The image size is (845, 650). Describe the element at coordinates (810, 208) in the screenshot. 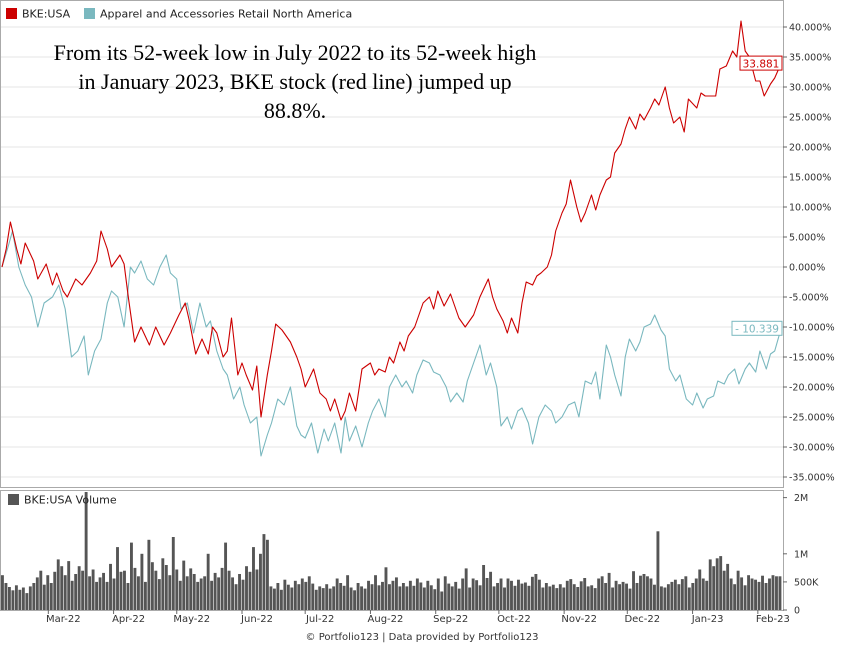

I see `y-tick-label: 10.000%` at that location.